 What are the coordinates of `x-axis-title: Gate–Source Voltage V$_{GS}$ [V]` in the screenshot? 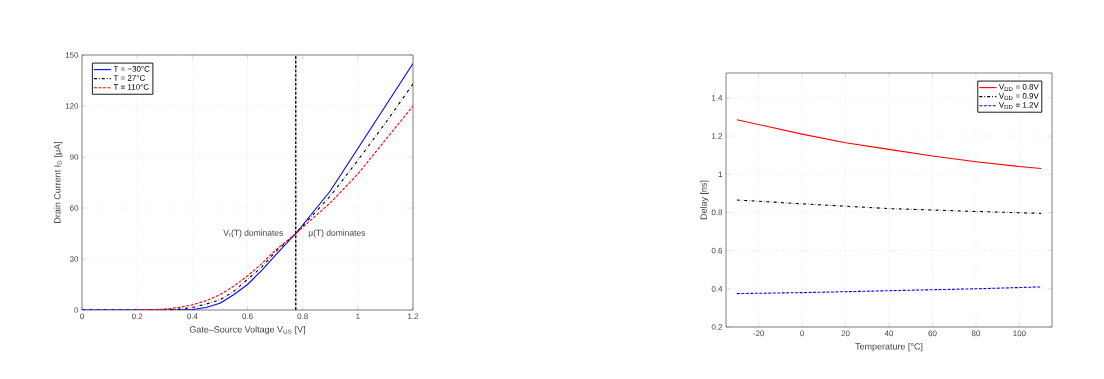 It's located at (247, 330).